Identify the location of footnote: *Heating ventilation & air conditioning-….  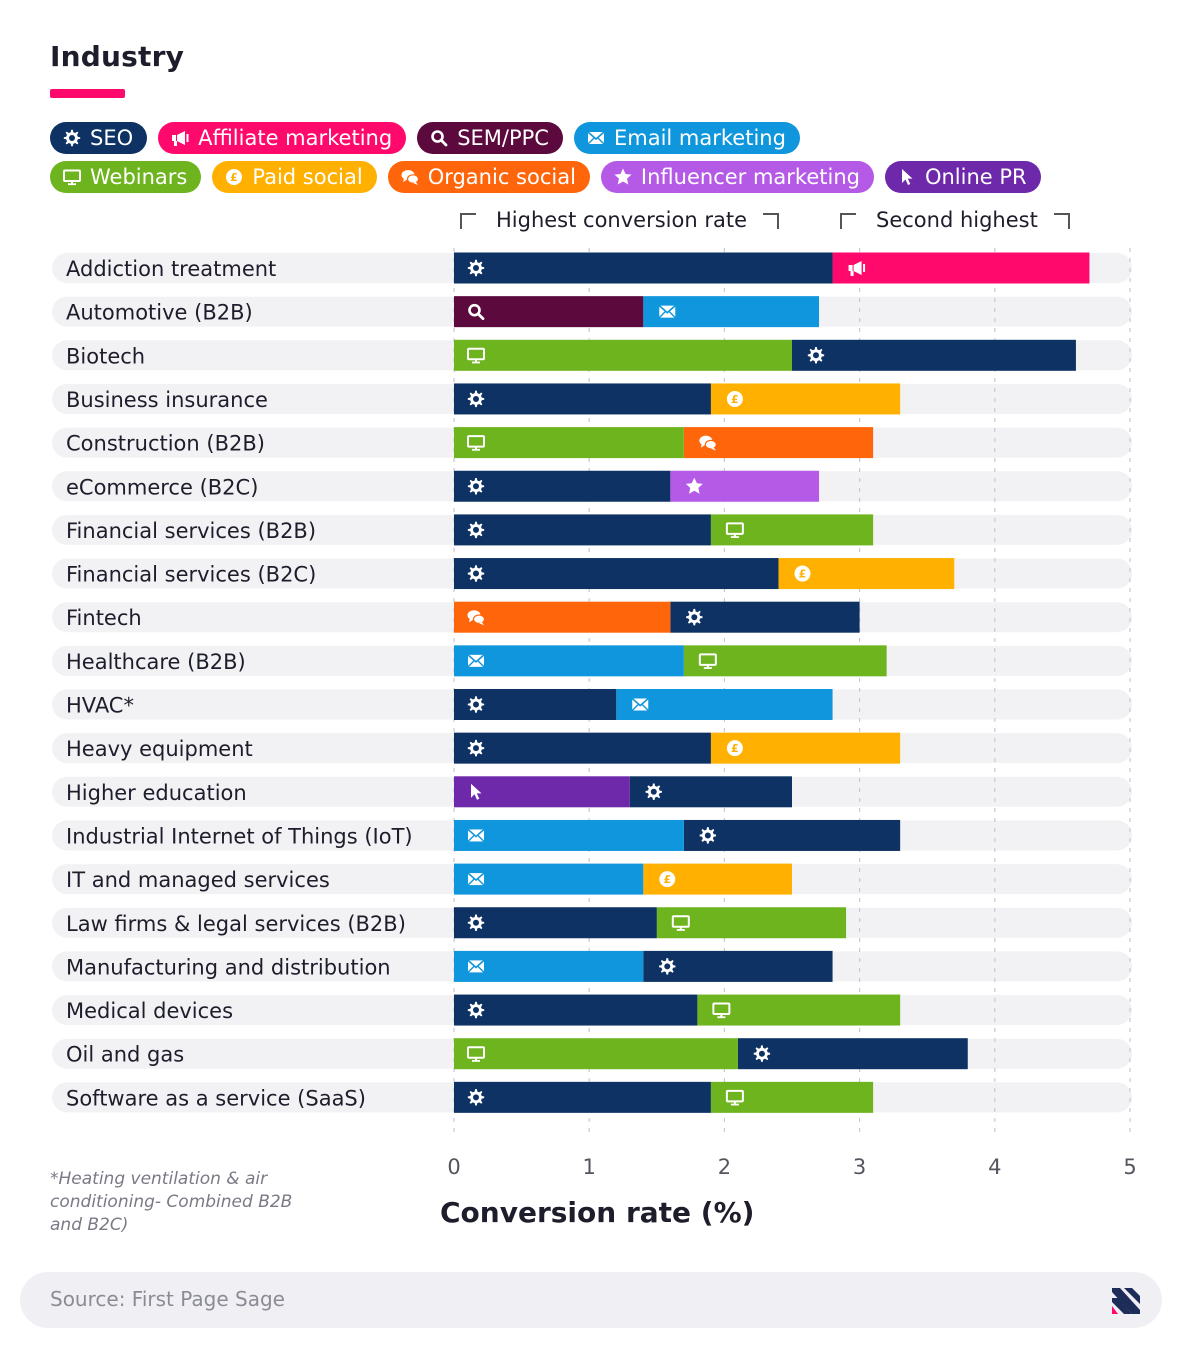
(171, 1202).